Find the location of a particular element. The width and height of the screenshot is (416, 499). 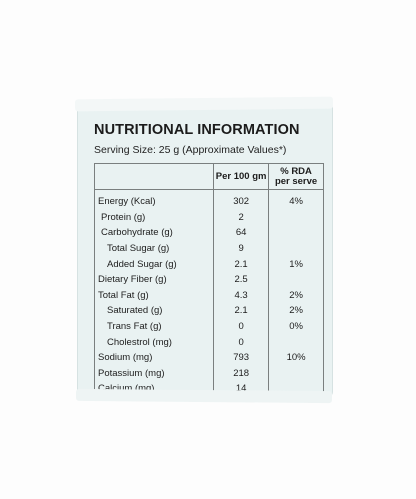

nutrient-name: Added Sugar (g) is located at coordinates (154, 264).